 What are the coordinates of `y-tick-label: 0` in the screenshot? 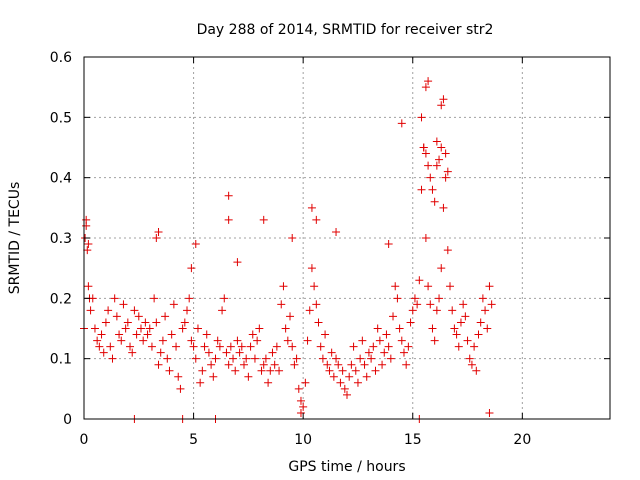 It's located at (67, 420).